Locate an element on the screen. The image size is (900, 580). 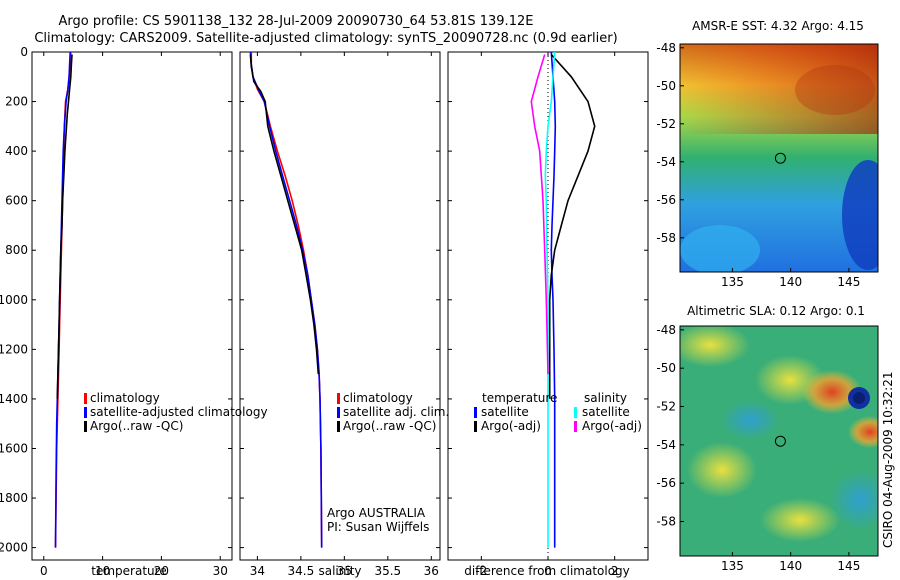
legend-swatch-temp-argo is located at coordinates (475, 426).